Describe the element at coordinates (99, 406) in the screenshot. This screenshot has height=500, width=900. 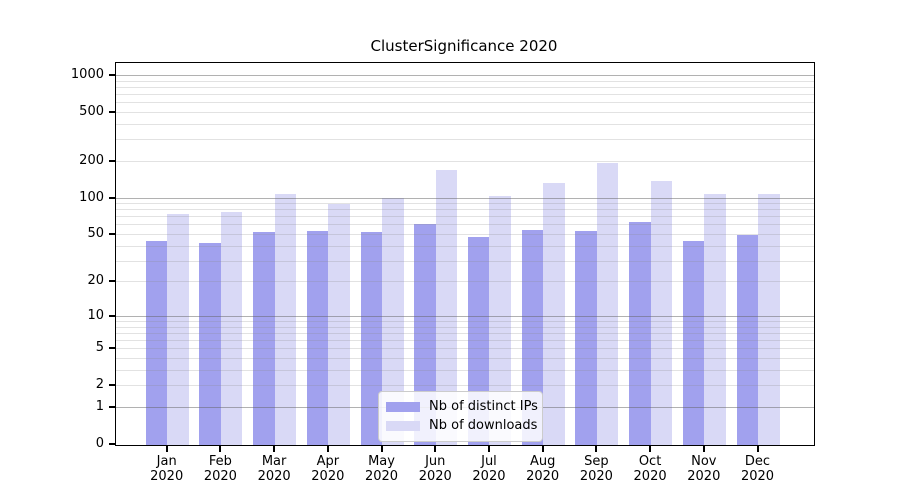
I see `y-tick-label: 1` at that location.